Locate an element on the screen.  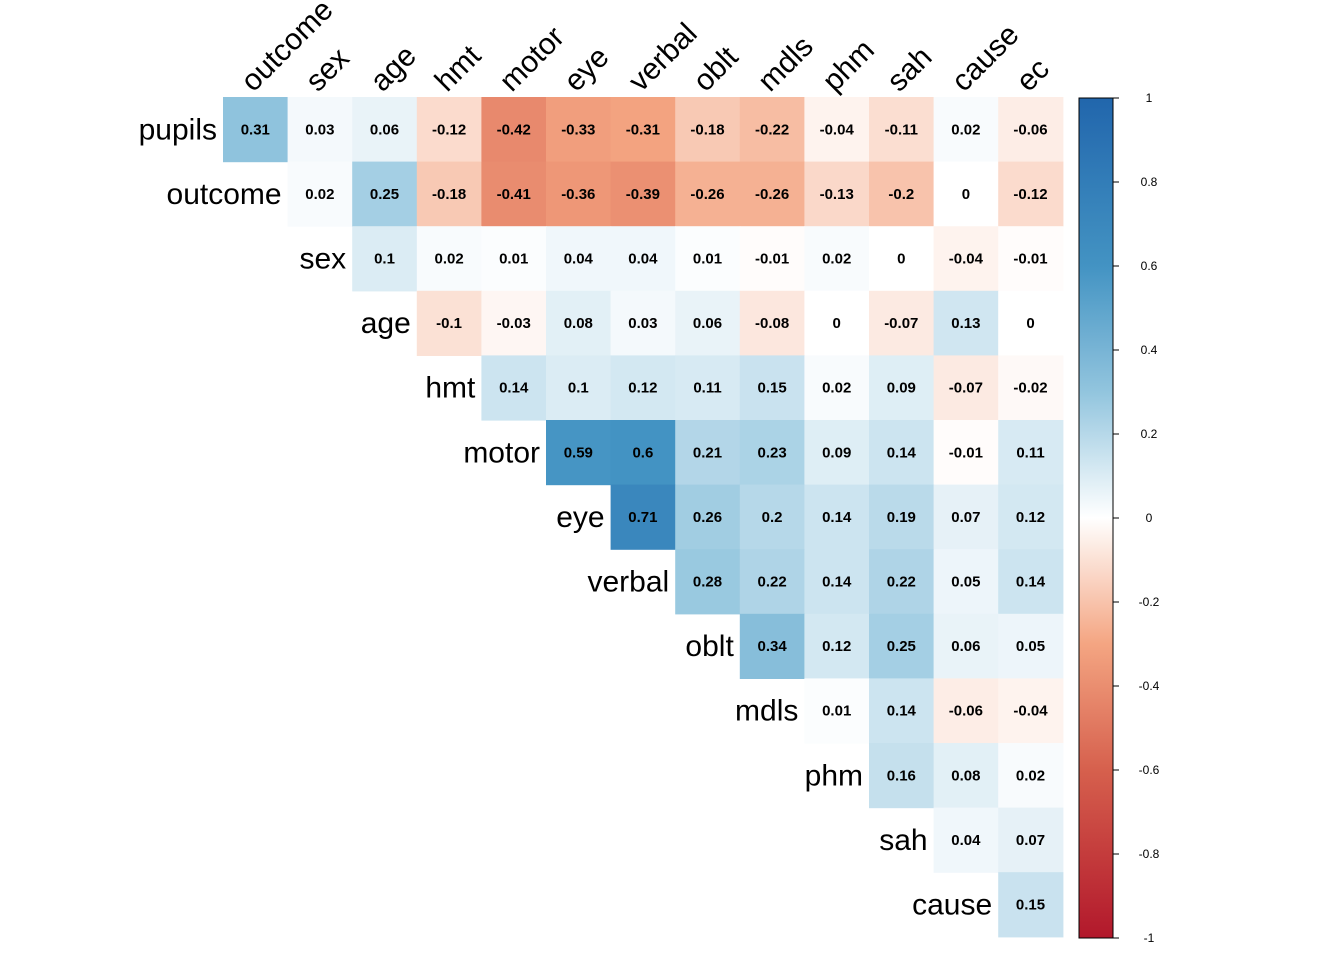
cell-value-motor-eye: 0.59 is located at coordinates (578, 452).